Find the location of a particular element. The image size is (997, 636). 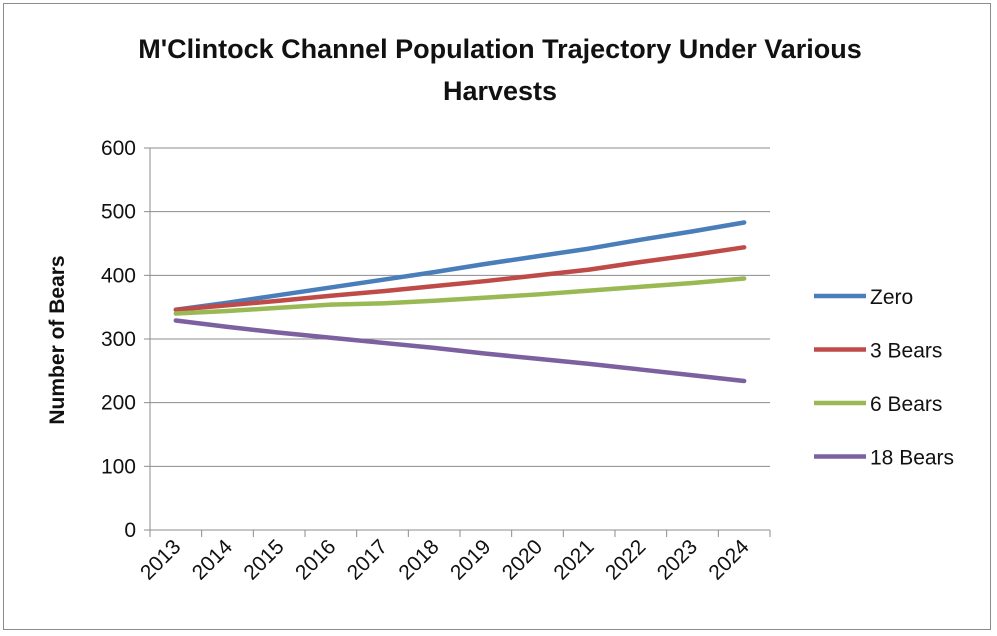

y-tick-label: 200 is located at coordinates (118, 403).